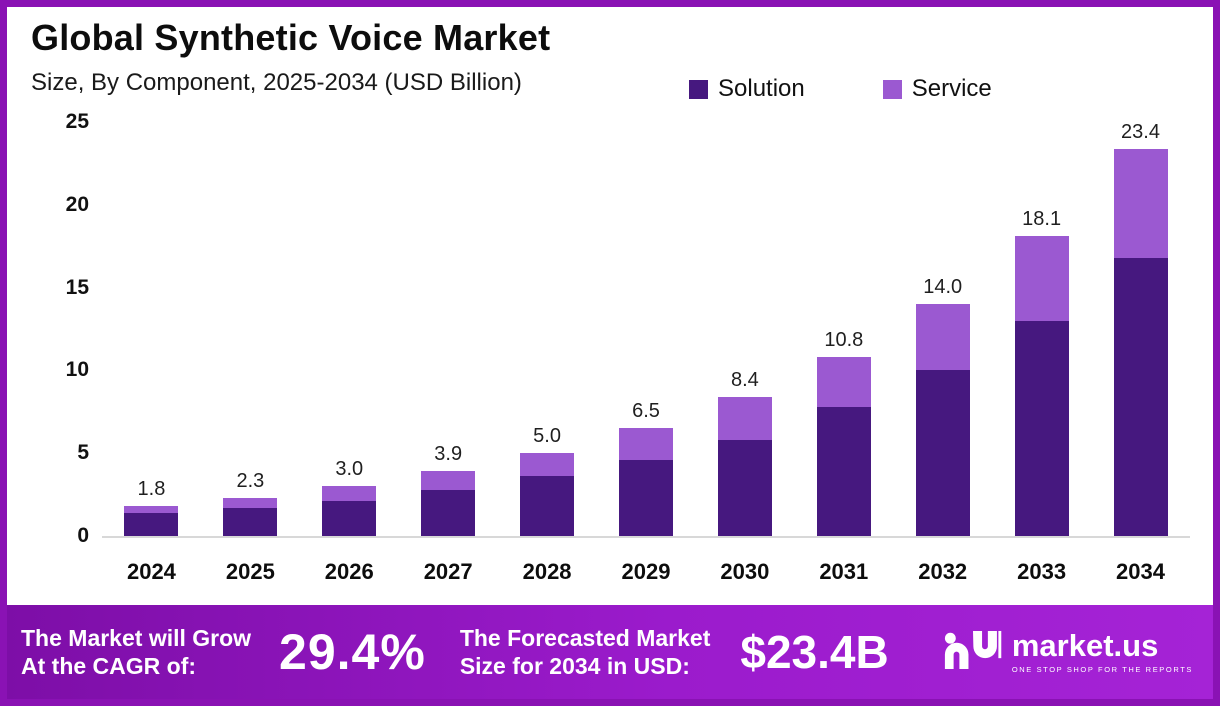  Describe the element at coordinates (250, 480) in the screenshot. I see `bar-total-label: 2.3` at that location.